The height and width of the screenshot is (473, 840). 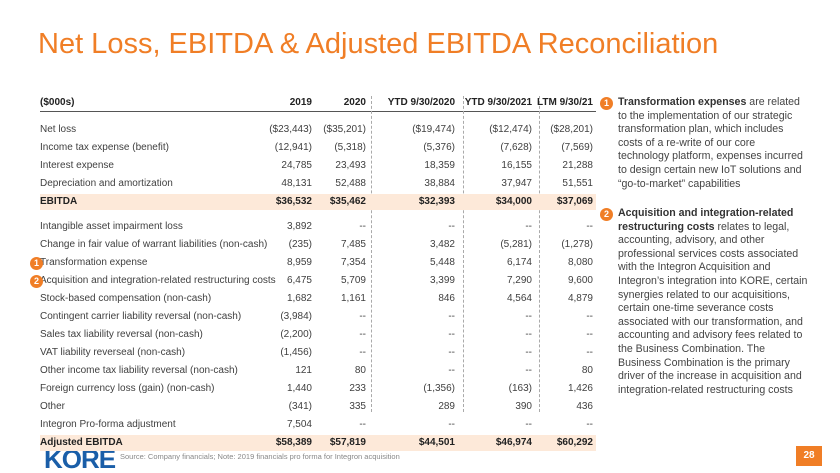 What do you see at coordinates (290, 129) in the screenshot?
I see `row-value: ($23,443)` at bounding box center [290, 129].